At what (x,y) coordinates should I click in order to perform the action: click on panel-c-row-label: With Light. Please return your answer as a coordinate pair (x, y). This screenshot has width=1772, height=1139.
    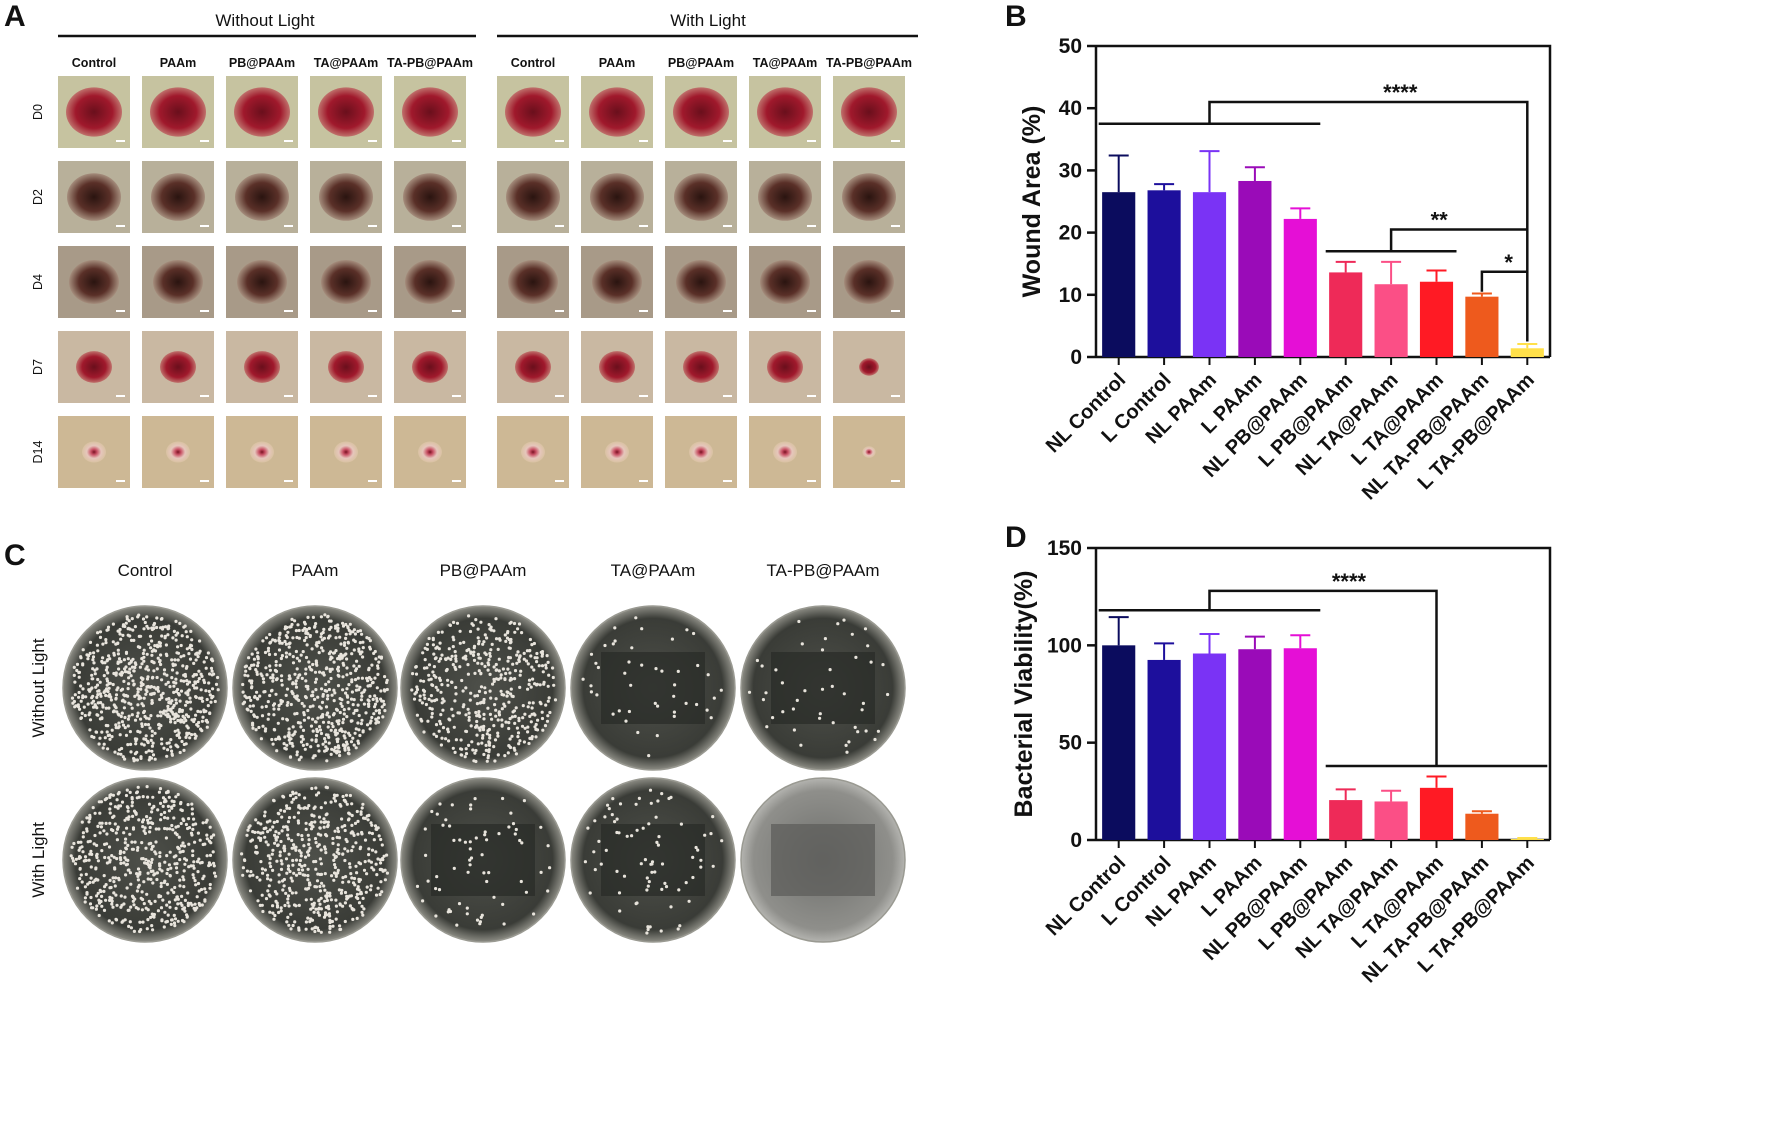
    Looking at the image, I should click on (38, 860).